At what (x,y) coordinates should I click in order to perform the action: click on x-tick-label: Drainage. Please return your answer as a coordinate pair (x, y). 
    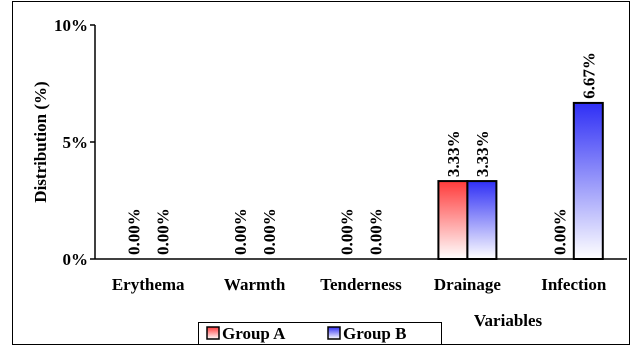
    Looking at the image, I should click on (468, 284).